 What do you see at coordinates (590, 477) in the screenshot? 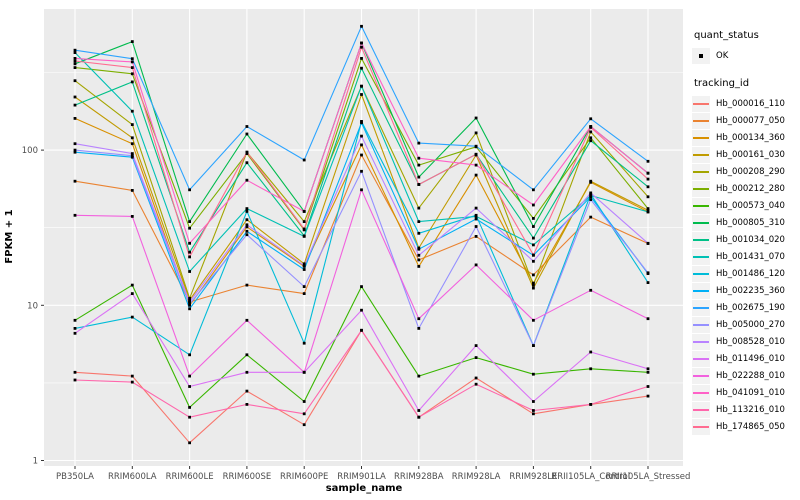
I see `x-tick-label: RRII105LA_Control` at bounding box center [590, 477].